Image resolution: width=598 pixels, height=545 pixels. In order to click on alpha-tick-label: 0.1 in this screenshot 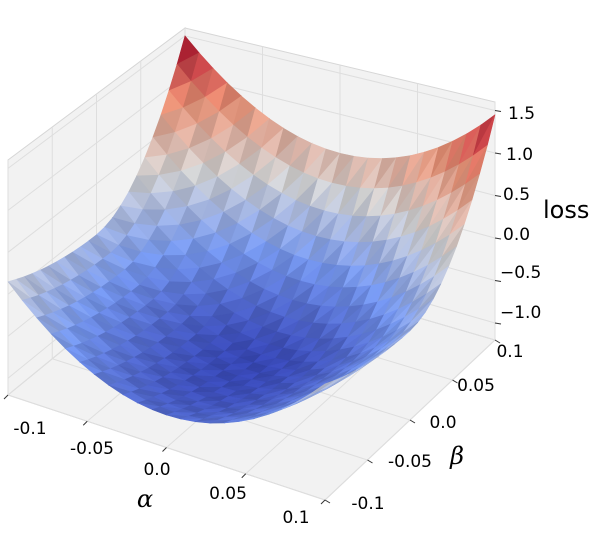, I will do `click(295, 518)`.